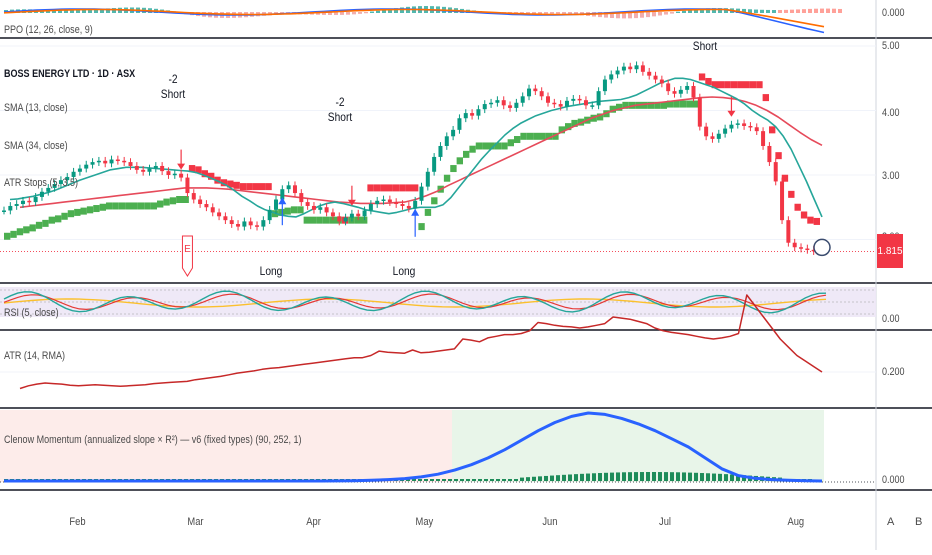 The width and height of the screenshot is (932, 555). I want to click on long-arrow-head, so click(282, 201).